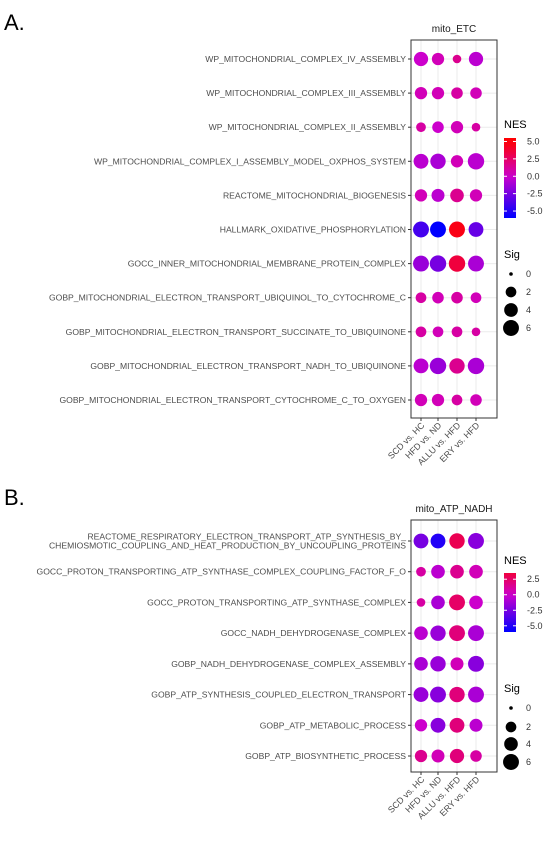 The width and height of the screenshot is (550, 862). What do you see at coordinates (288, 664) in the screenshot?
I see `y-tick-label: GOBP_NADH_DEHYDROGENASE_COMPLEX_ASSEMBLY` at bounding box center [288, 664].